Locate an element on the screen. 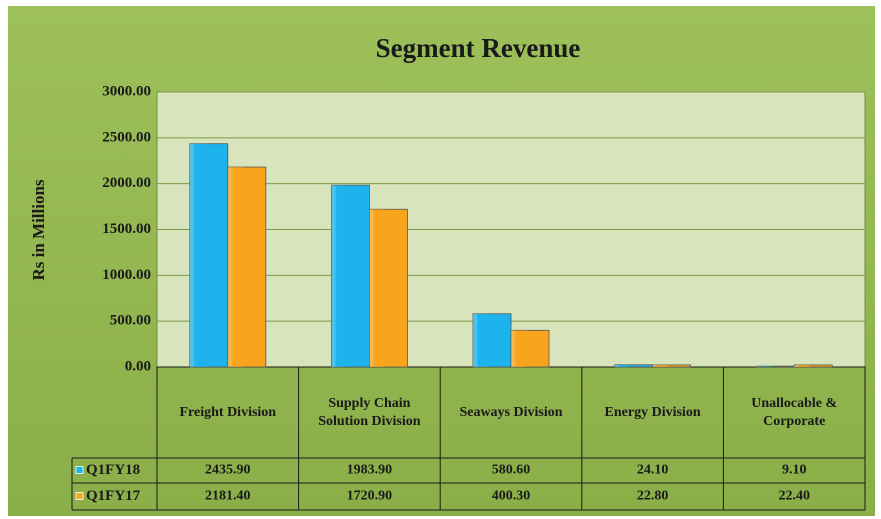  x-tick-label-box: Energy Division is located at coordinates (652, 412).